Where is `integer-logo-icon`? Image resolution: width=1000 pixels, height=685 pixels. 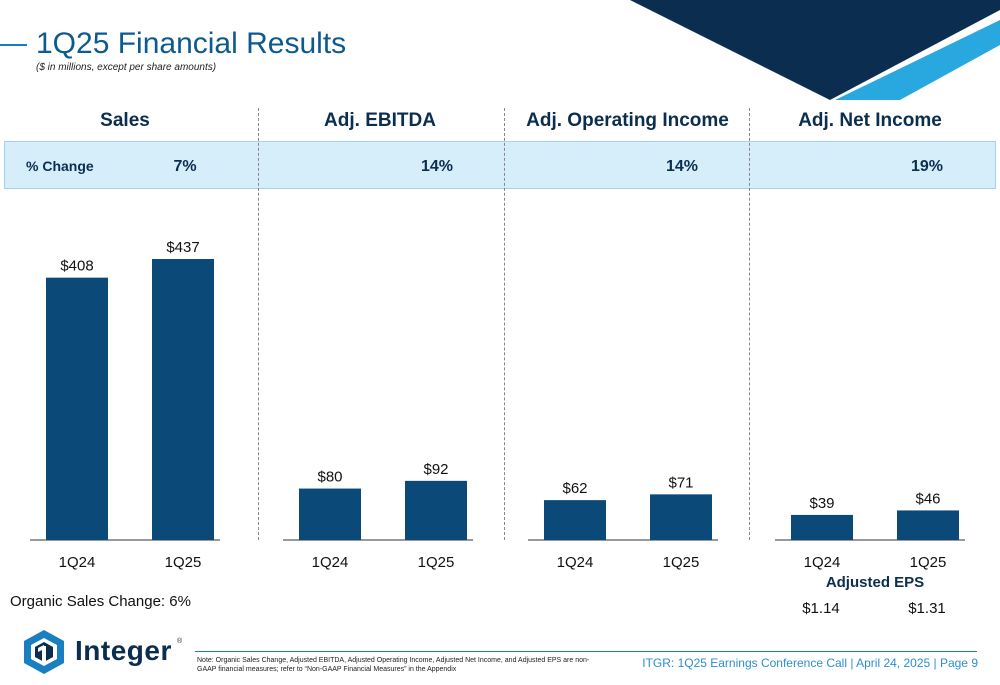
integer-logo-icon is located at coordinates (44, 652).